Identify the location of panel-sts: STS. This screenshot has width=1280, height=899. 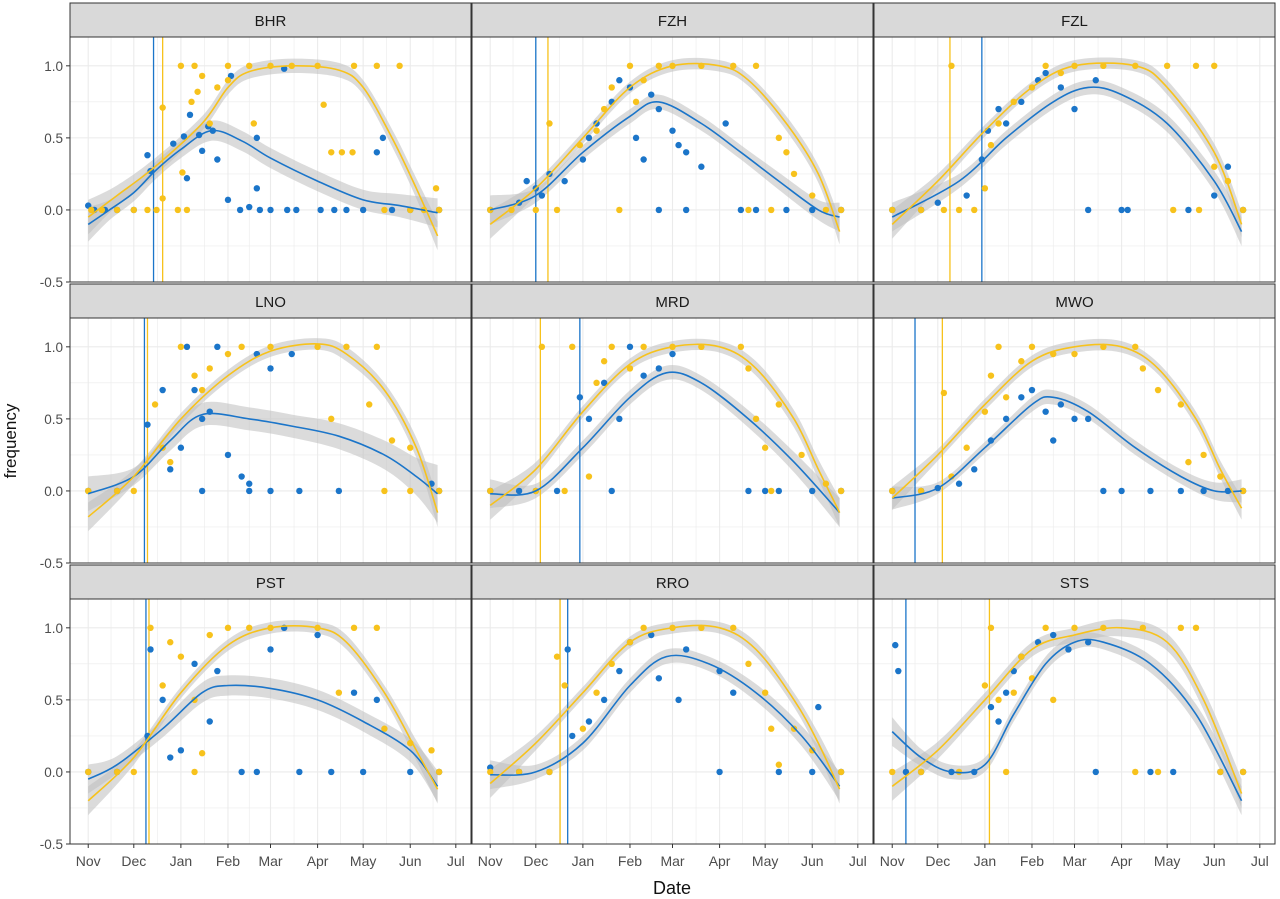
(1074, 704).